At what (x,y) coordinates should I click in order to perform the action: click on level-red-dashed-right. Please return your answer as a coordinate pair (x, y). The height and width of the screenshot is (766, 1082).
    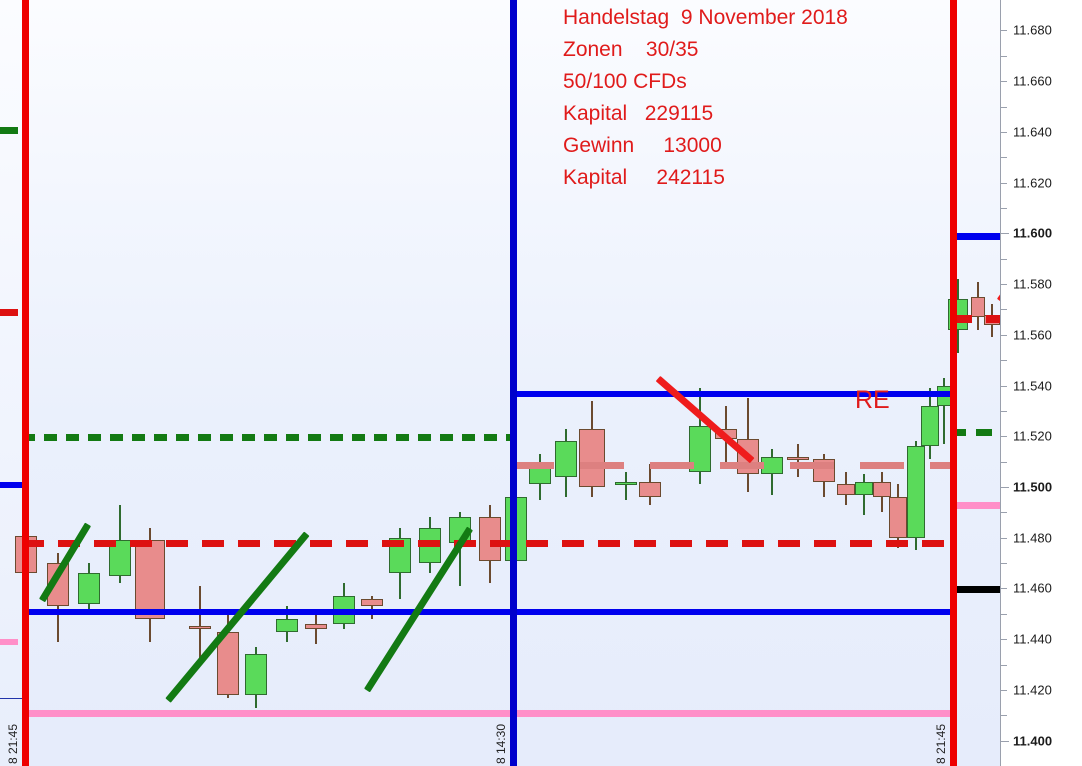
    Looking at the image, I should click on (975, 318).